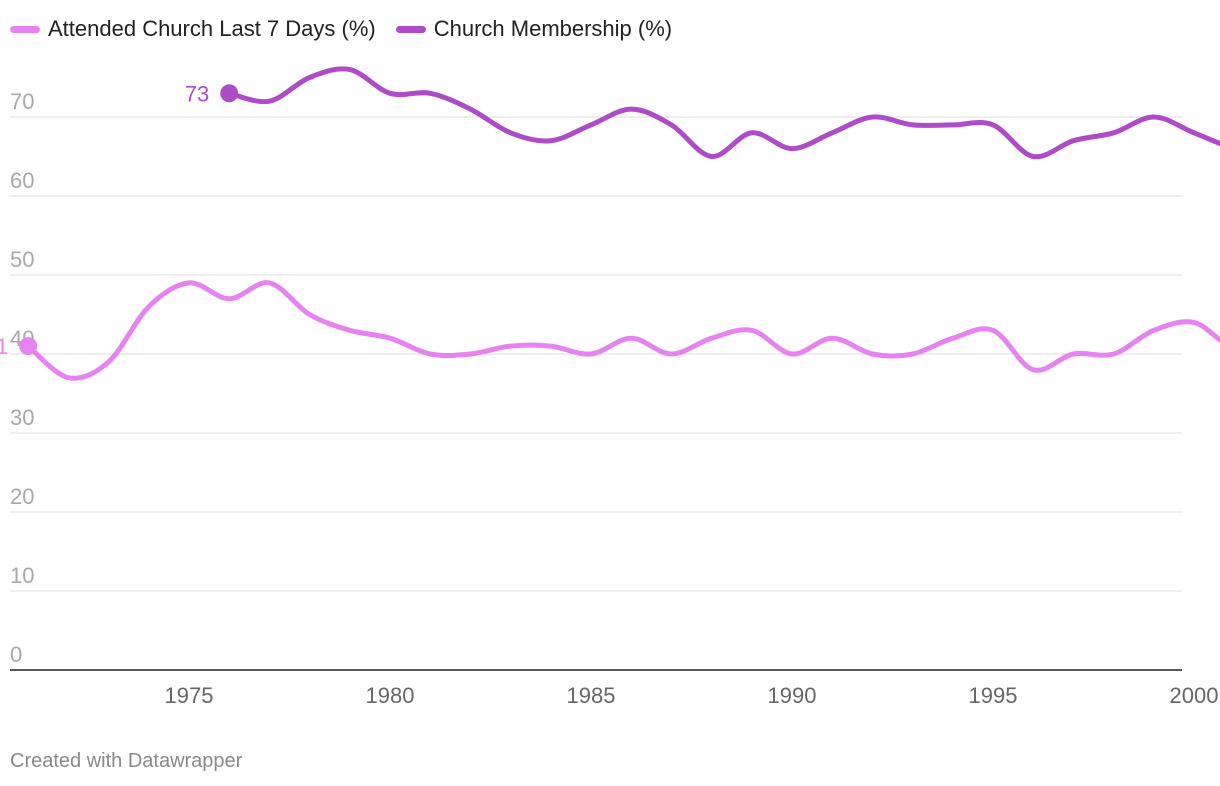 The height and width of the screenshot is (786, 1220). What do you see at coordinates (25, 29) in the screenshot?
I see `legend-swatch-attendance` at bounding box center [25, 29].